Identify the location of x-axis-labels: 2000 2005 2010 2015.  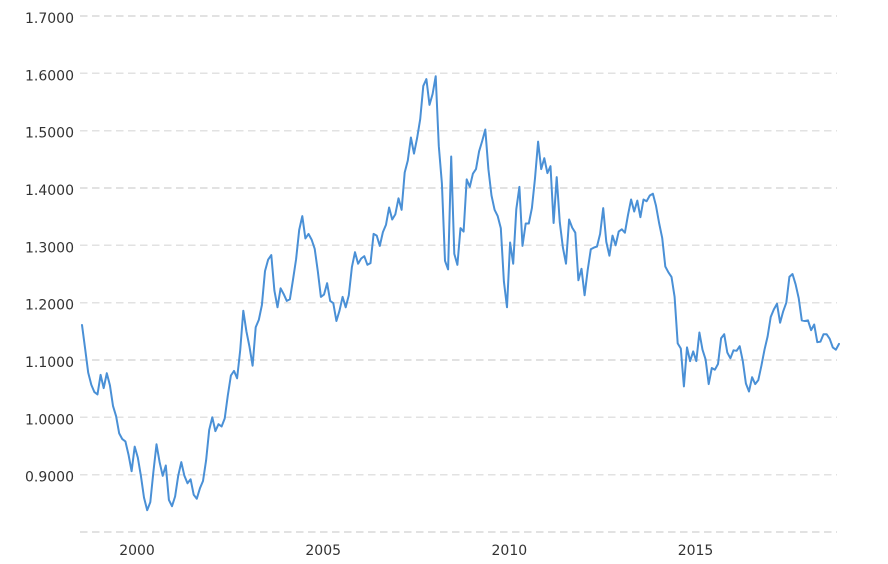
(416, 551).